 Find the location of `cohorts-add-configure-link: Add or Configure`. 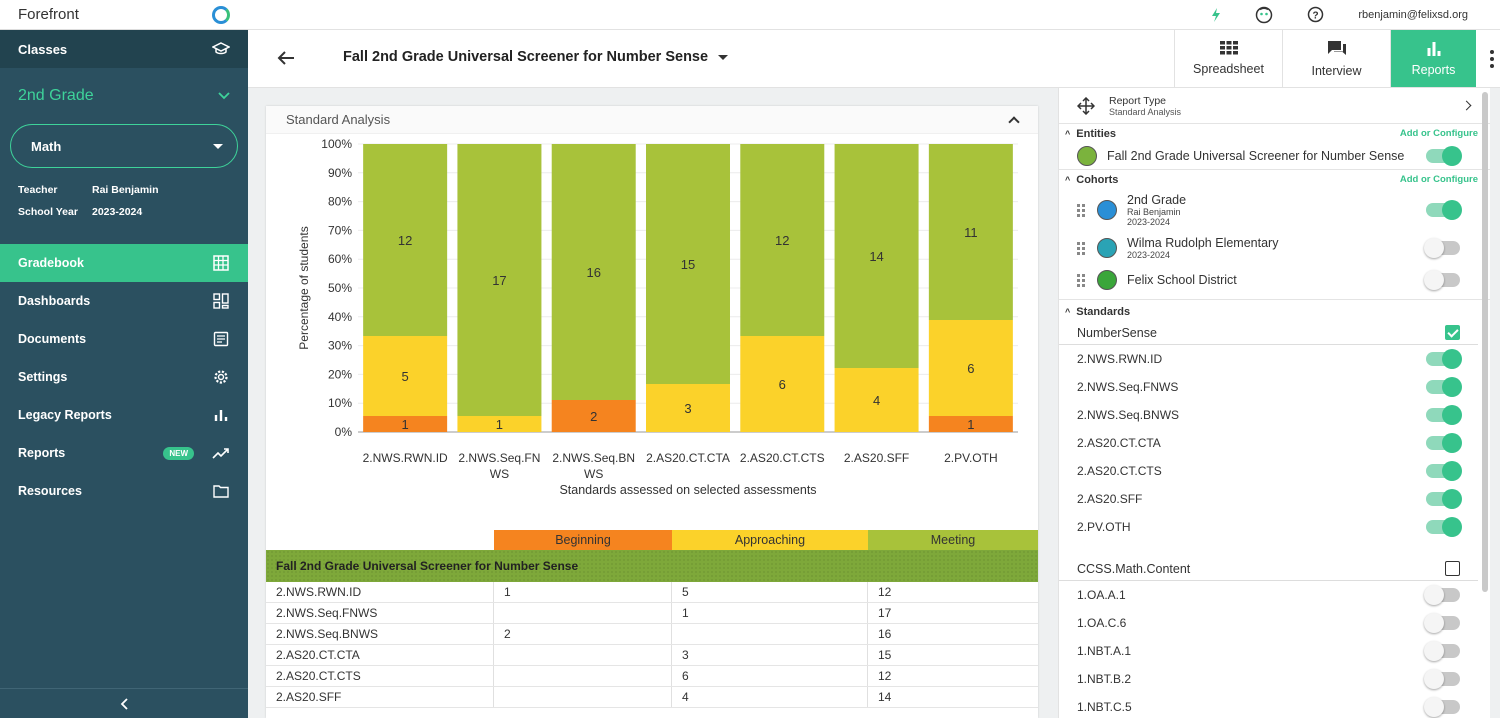

cohorts-add-configure-link: Add or Configure is located at coordinates (1438, 179).